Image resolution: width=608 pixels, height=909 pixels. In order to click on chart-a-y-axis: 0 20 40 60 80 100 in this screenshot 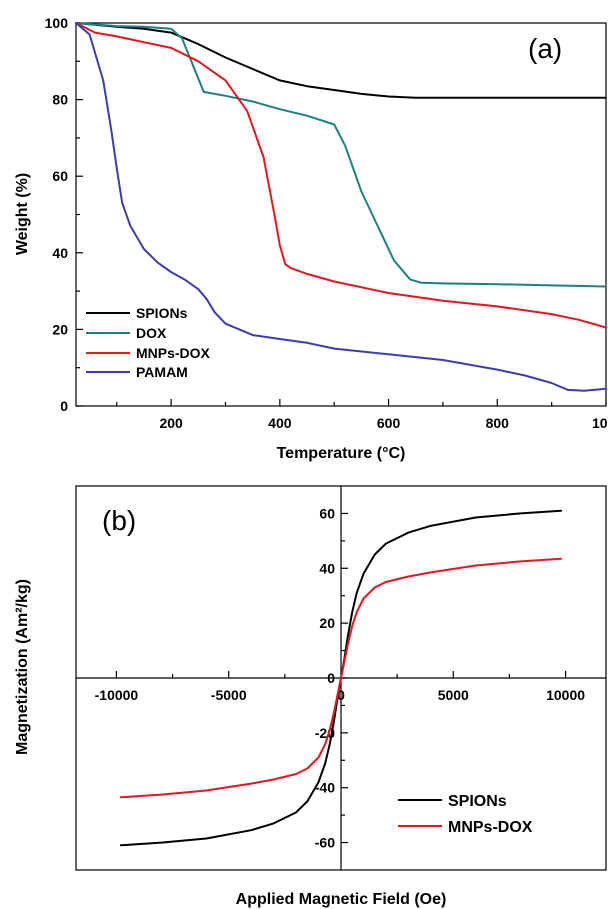, I will do `click(64, 214)`.